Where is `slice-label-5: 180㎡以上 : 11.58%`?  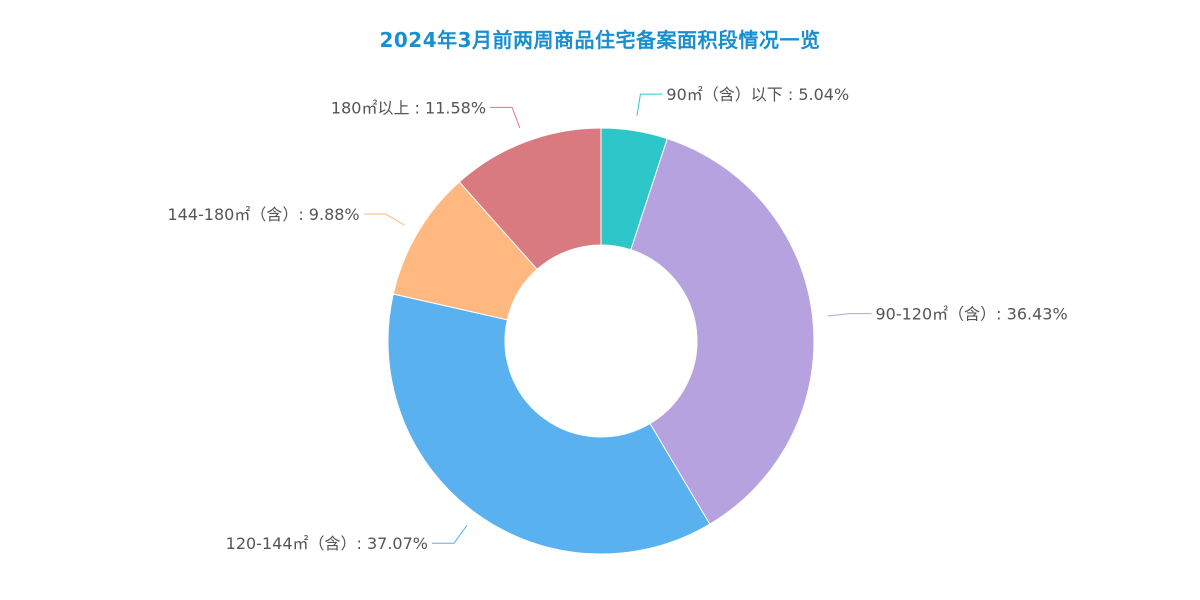
slice-label-5: 180㎡以上 : 11.58% is located at coordinates (408, 107).